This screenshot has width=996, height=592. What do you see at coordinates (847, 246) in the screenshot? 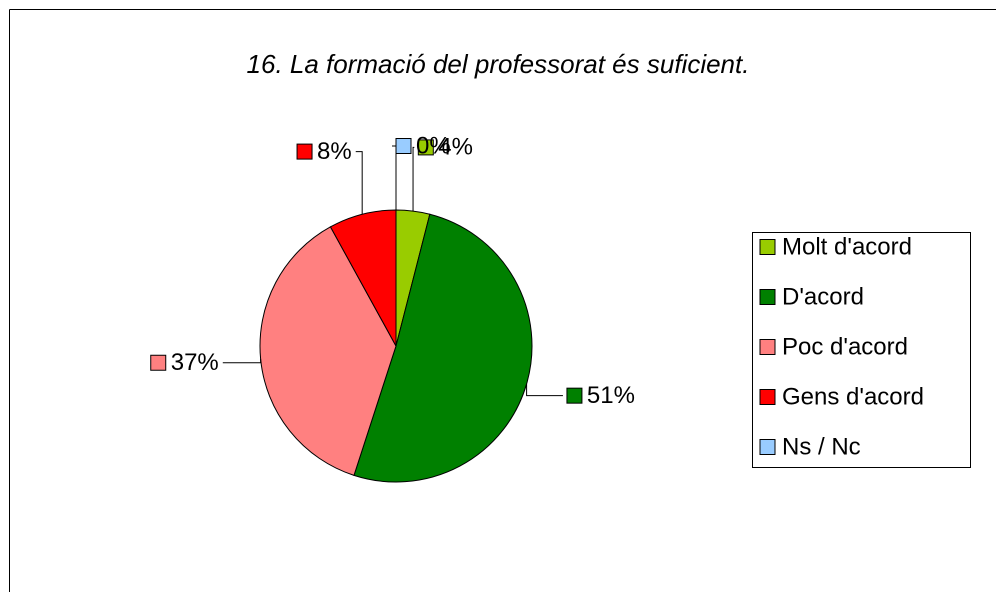
I see `legend-label: Molt d'acord` at bounding box center [847, 246].